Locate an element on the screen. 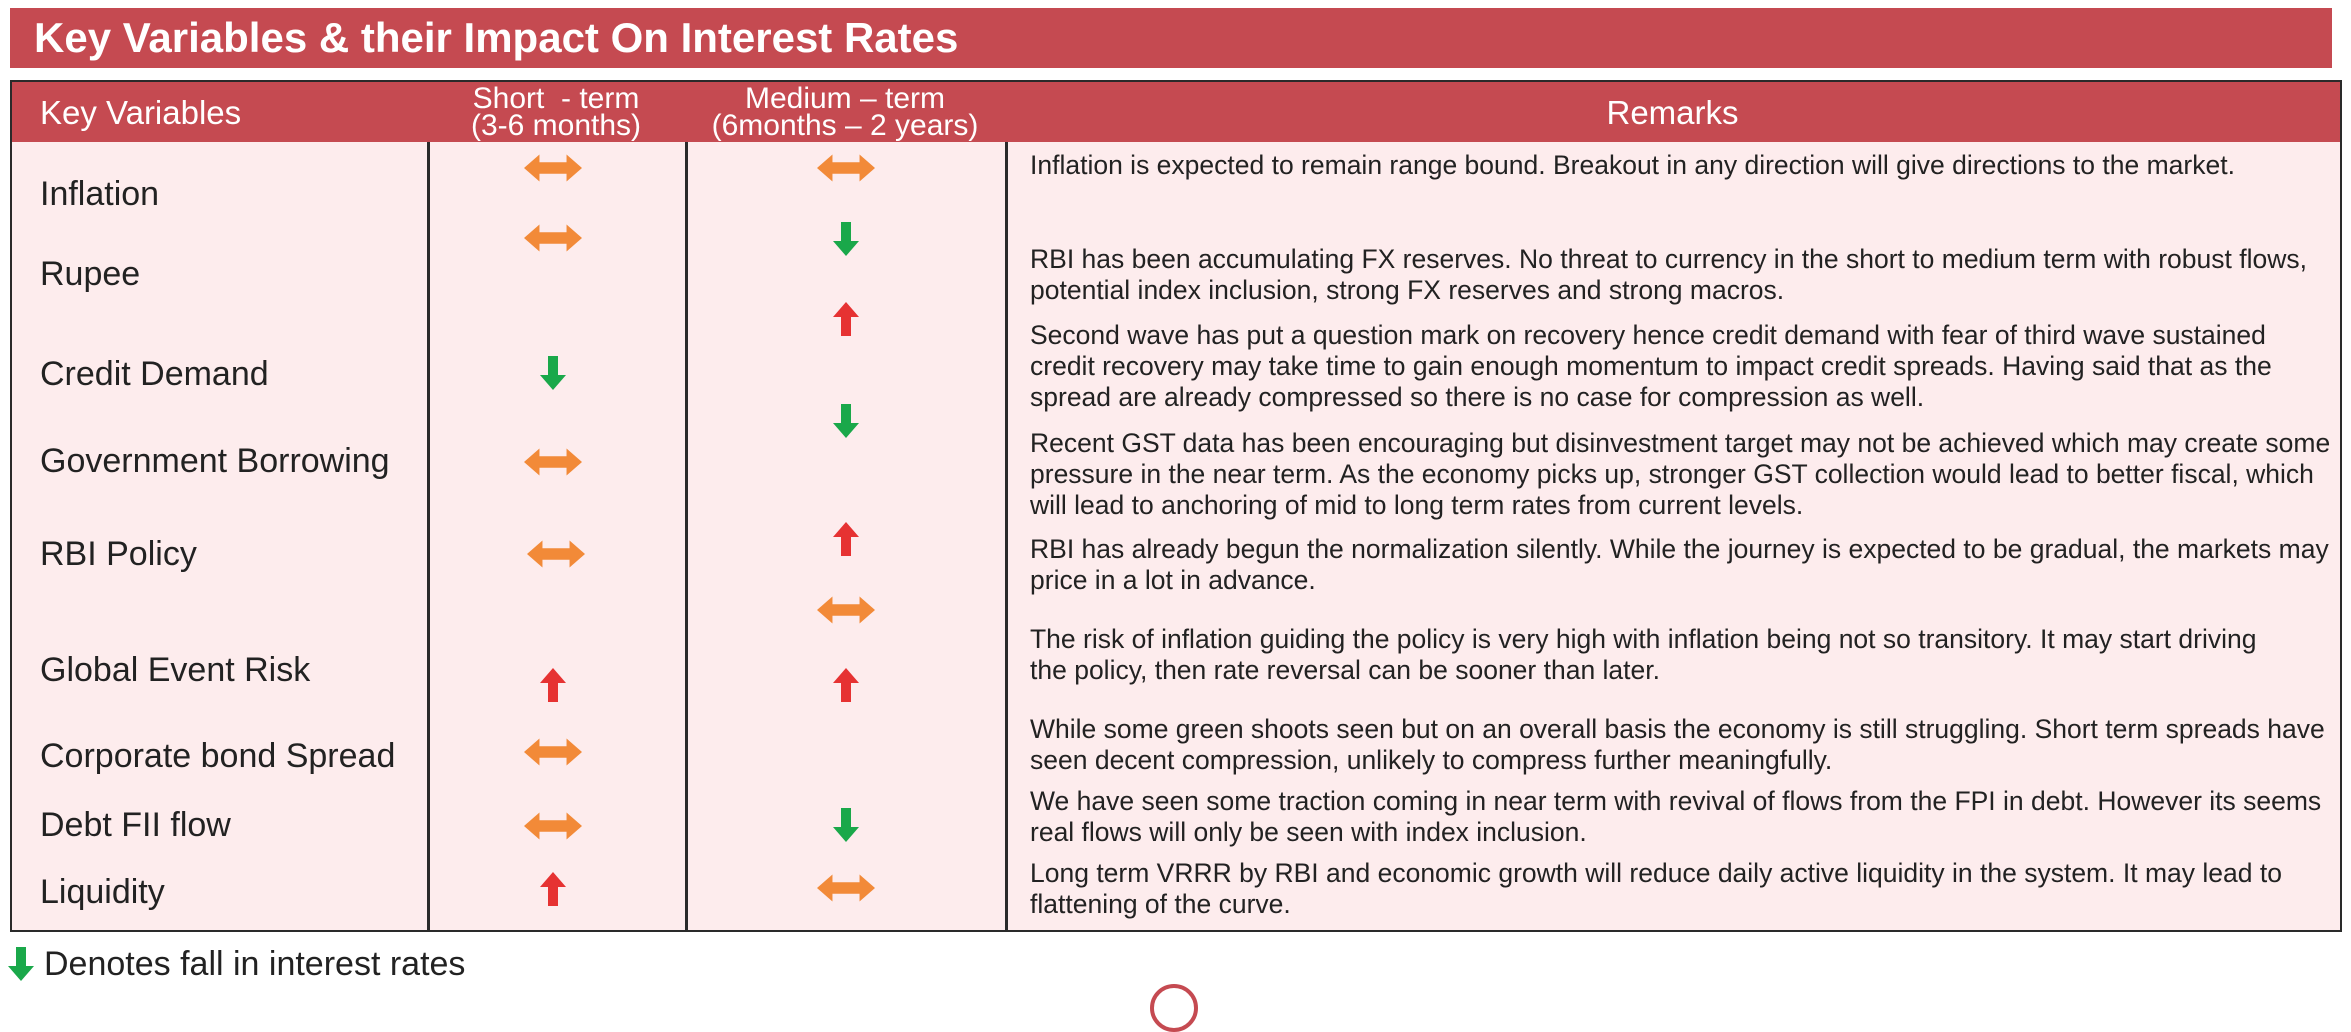 This screenshot has height=1032, width=2351. header-key-variables-label: Key Variables is located at coordinates (141, 112).